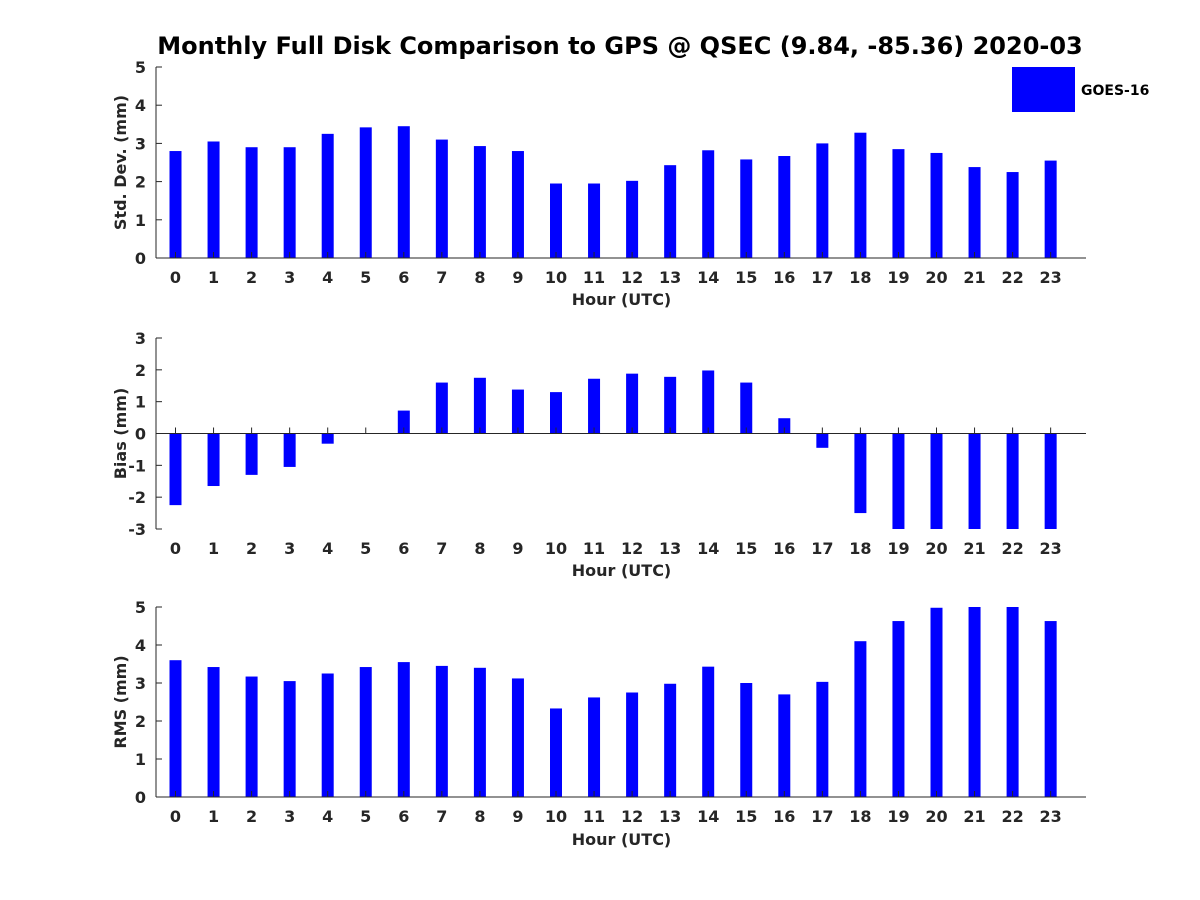  Describe the element at coordinates (1012, 277) in the screenshot. I see `x-tick-label: 22` at that location.